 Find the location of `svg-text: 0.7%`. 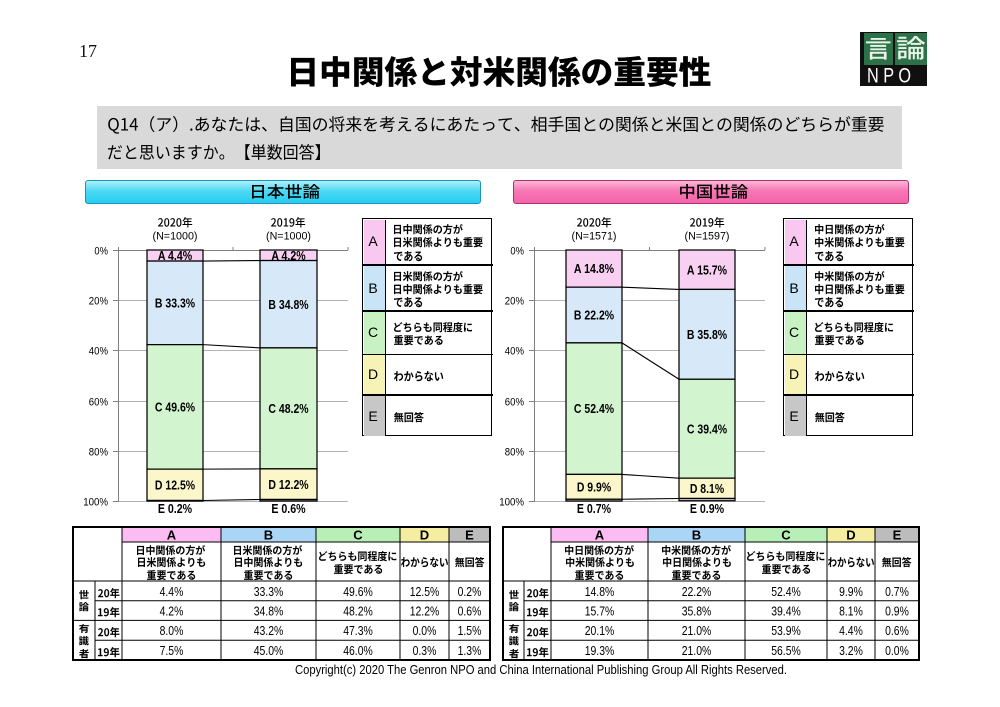

svg-text: 0.7% is located at coordinates (897, 591).